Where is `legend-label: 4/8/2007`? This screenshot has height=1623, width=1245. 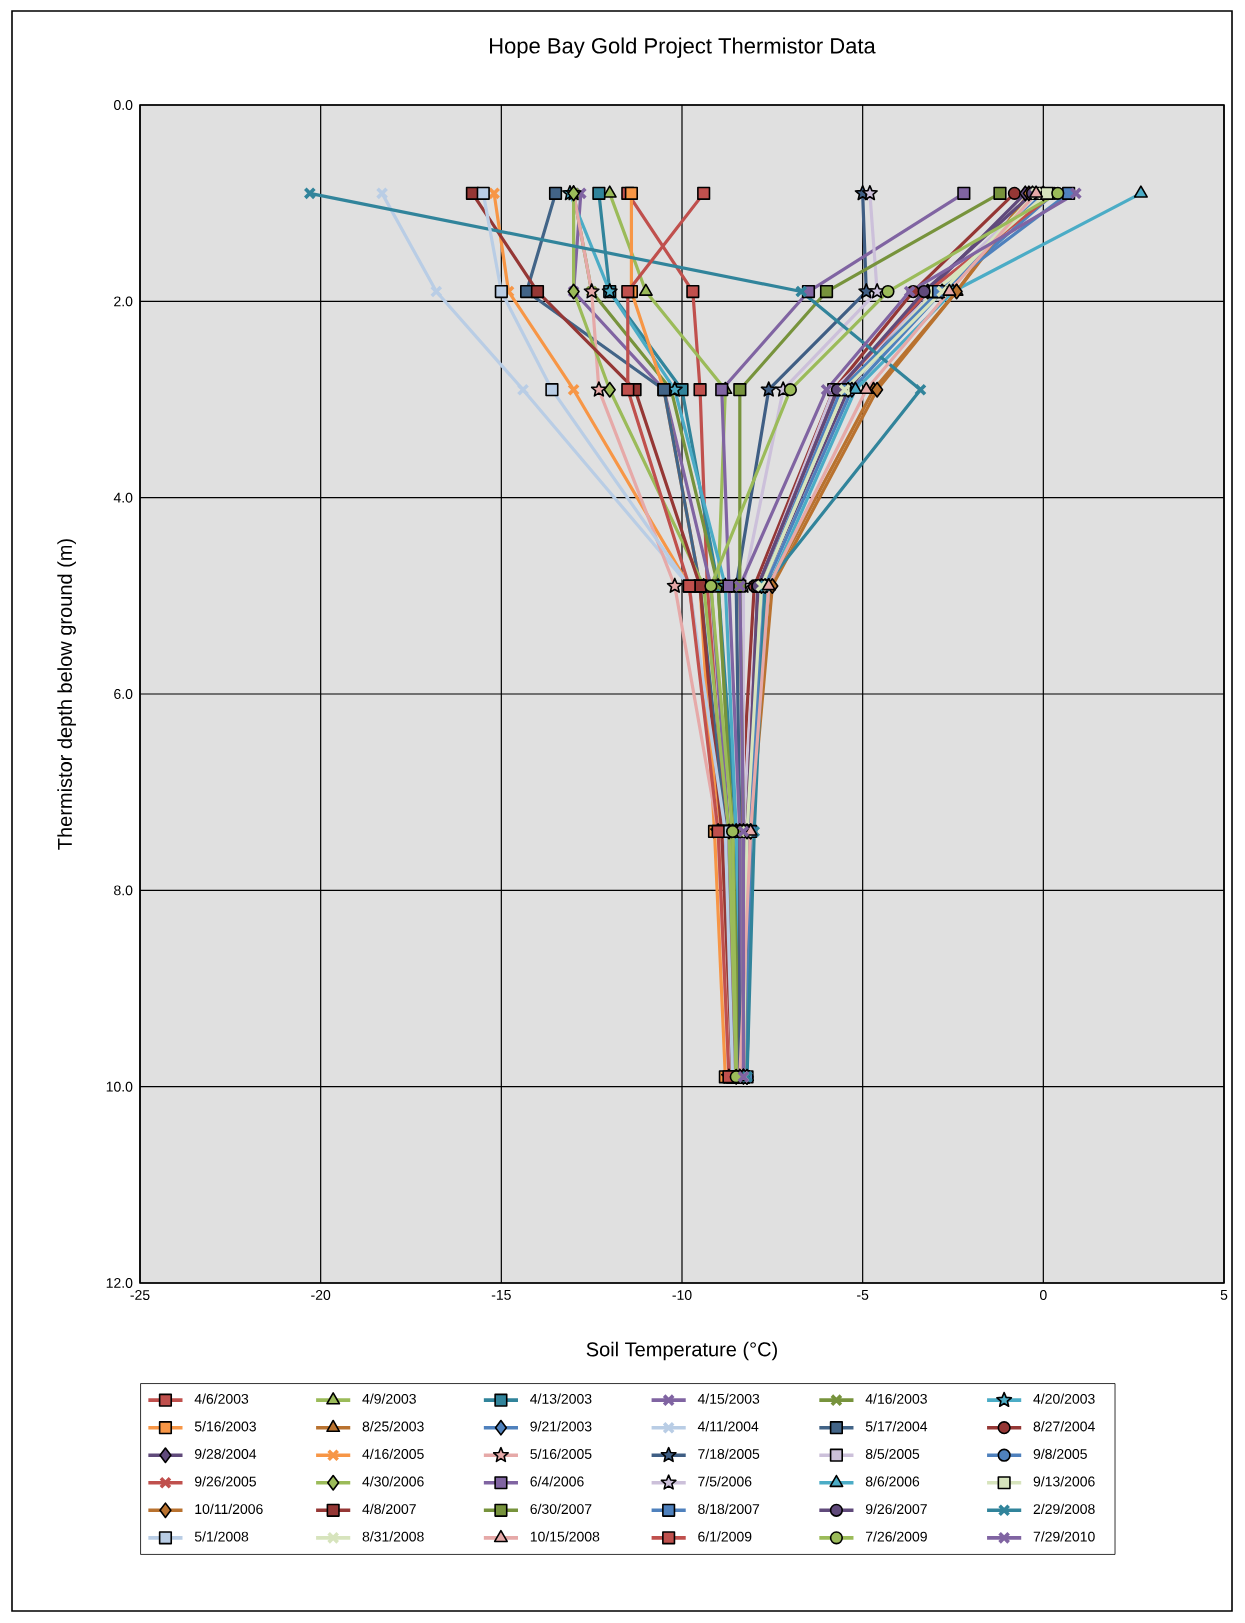
legend-label: 4/8/2007 is located at coordinates (389, 1509).